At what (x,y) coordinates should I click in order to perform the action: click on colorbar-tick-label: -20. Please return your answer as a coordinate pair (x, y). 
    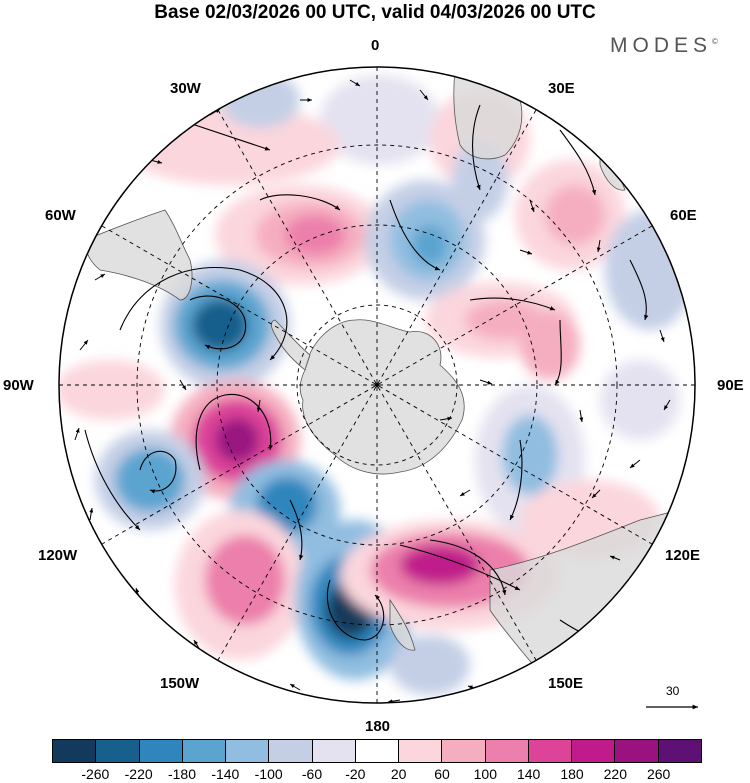
    Looking at the image, I should click on (355, 774).